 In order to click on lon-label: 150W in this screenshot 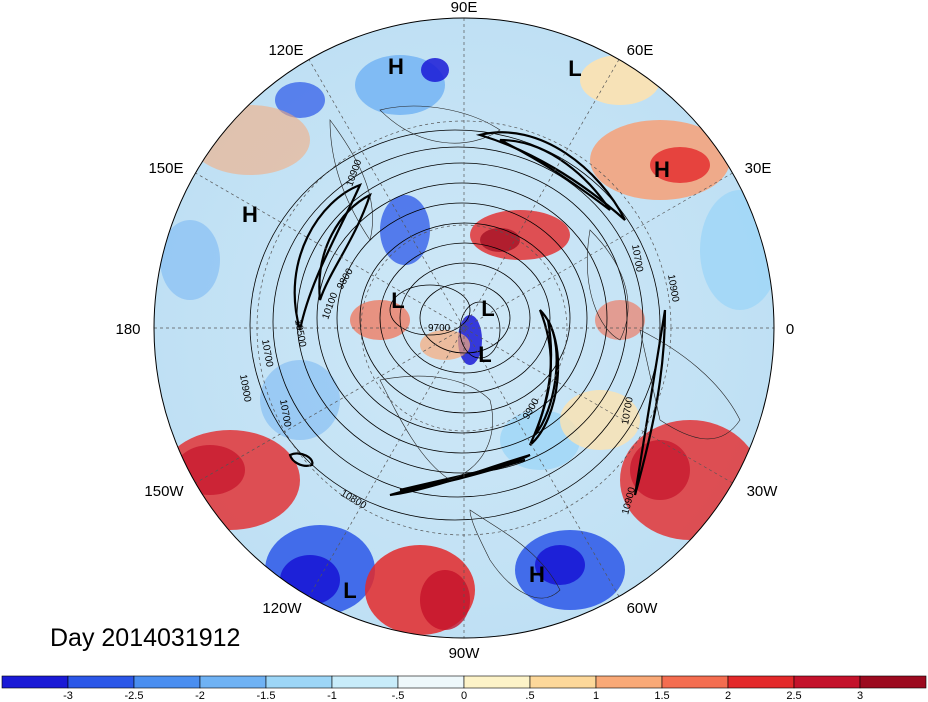, I will do `click(164, 491)`.